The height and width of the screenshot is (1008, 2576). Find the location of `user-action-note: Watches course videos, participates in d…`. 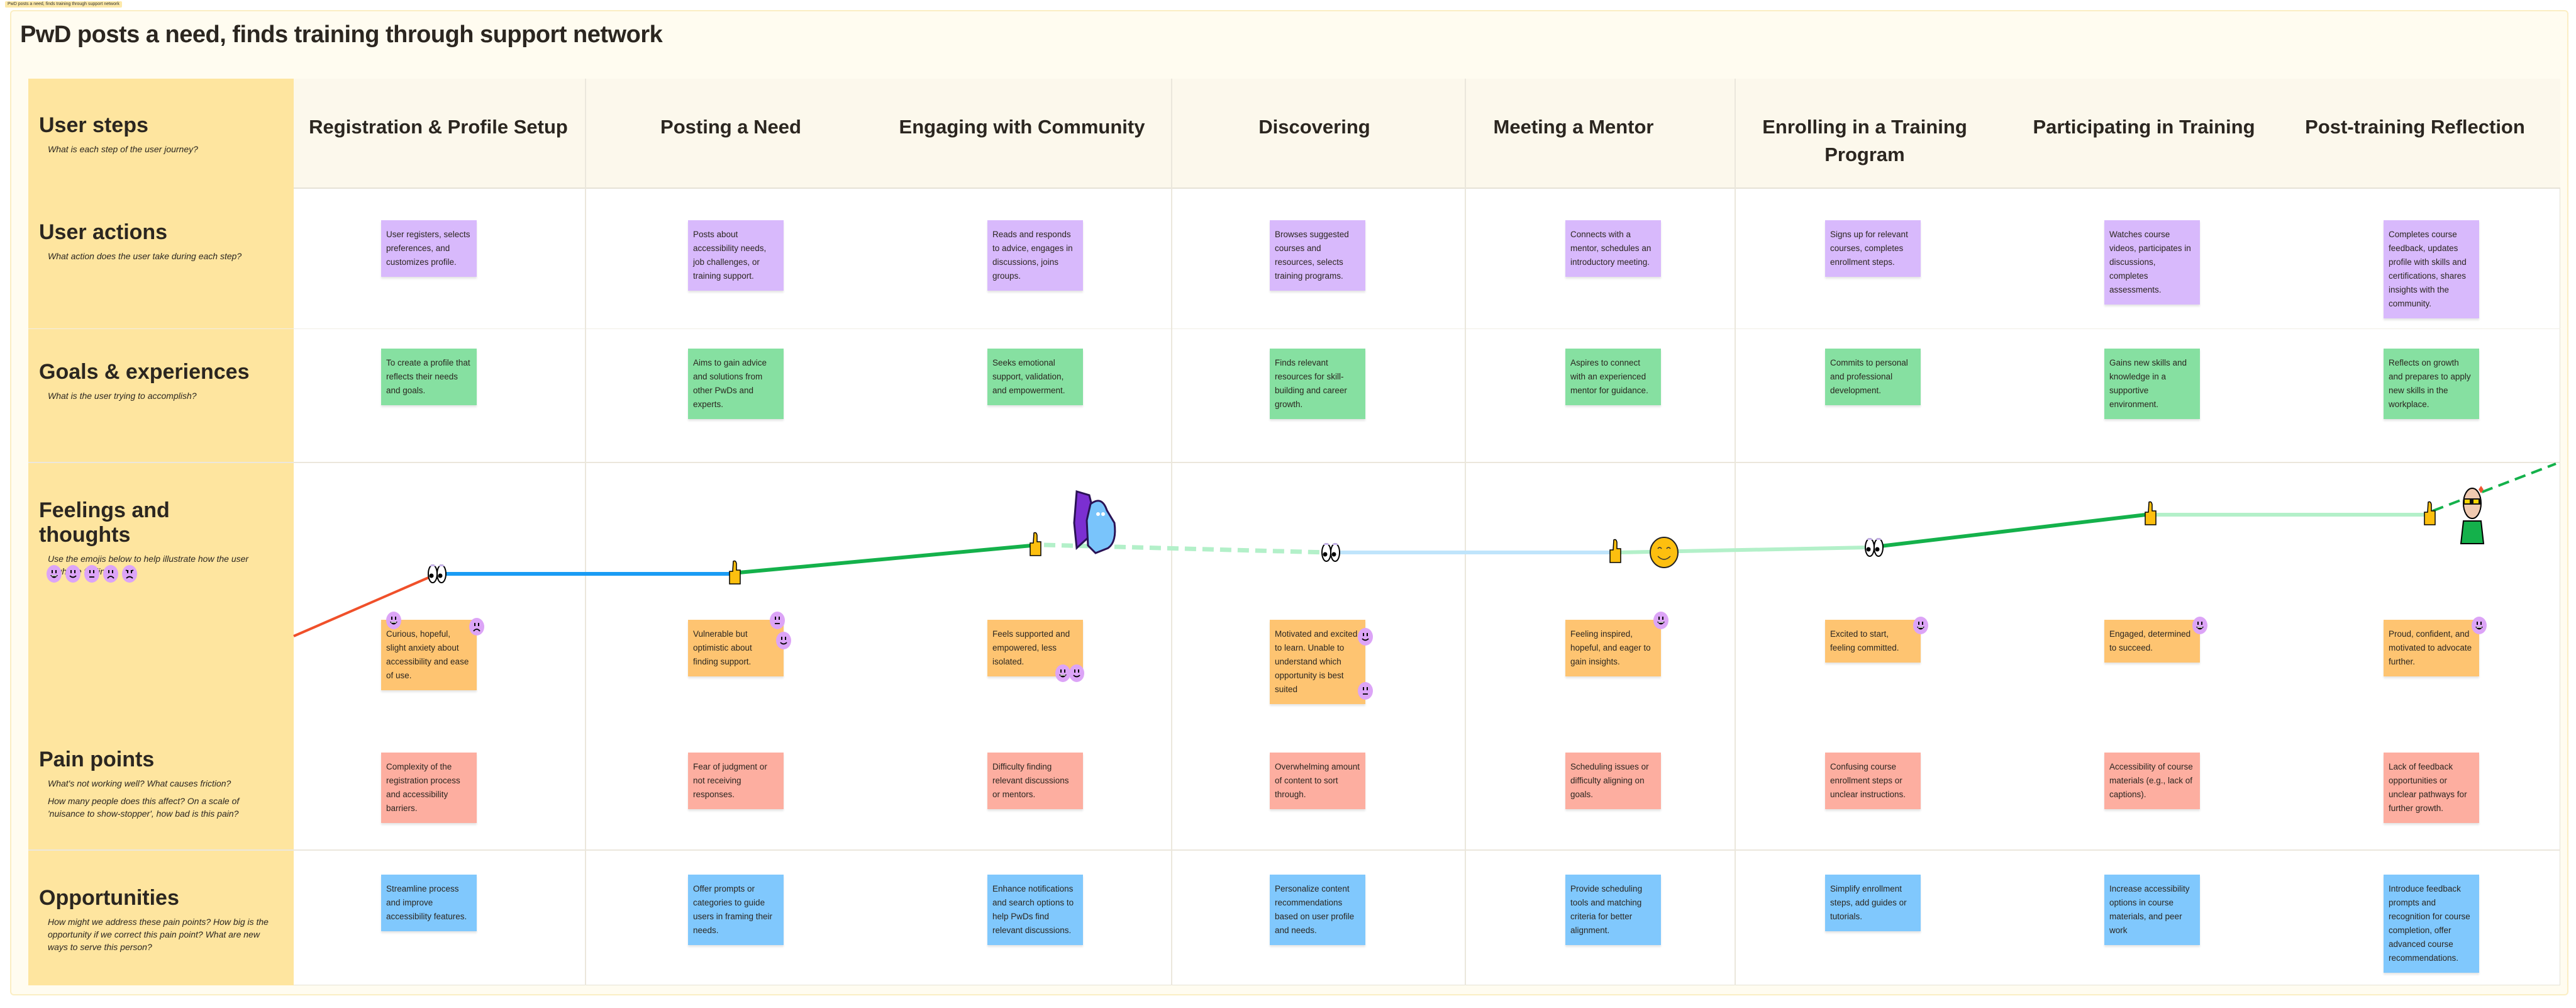

user-action-note: Watches course videos, participates in d… is located at coordinates (2152, 262).